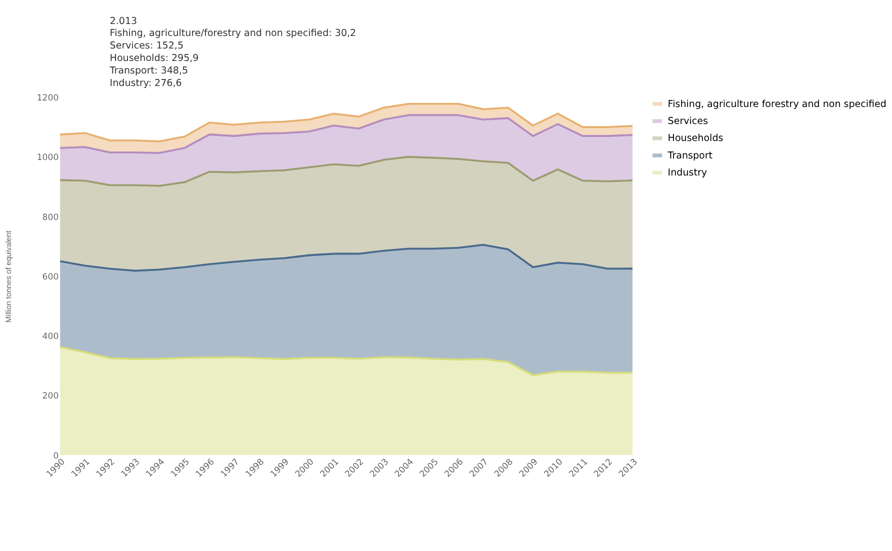  What do you see at coordinates (688, 172) in the screenshot?
I see `legend-label: Industry` at bounding box center [688, 172].